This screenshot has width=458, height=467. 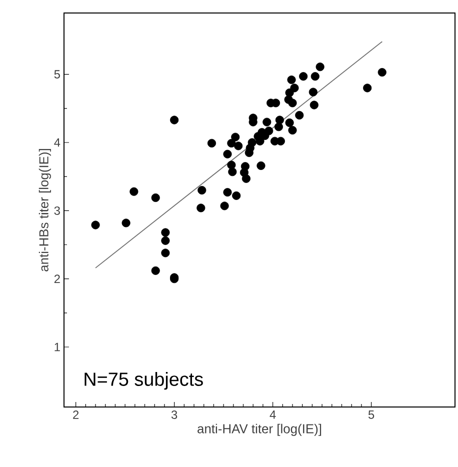 I want to click on x-tick-label: 5, so click(x=371, y=414).